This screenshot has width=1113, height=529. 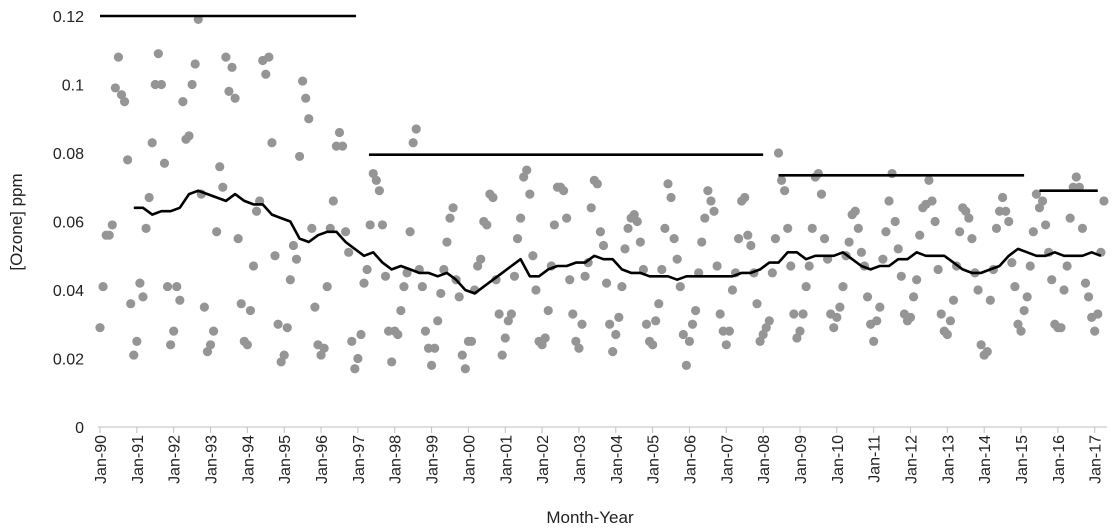 I want to click on x-tick-label: Jan-06, so click(x=690, y=459).